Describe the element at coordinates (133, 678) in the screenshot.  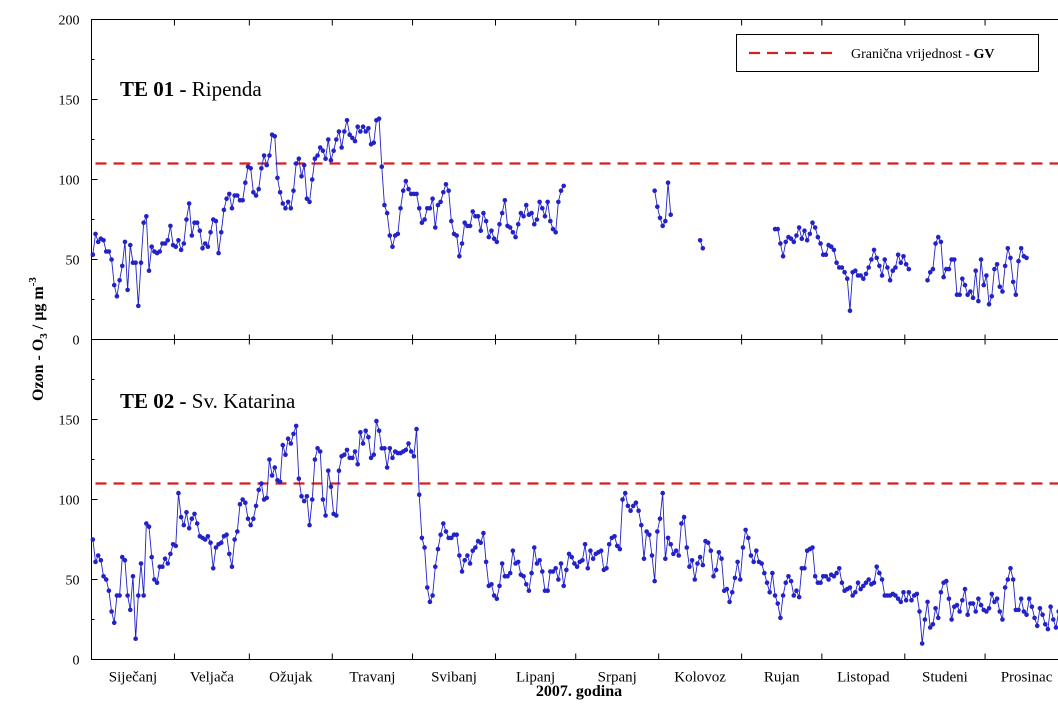
I see `x-tick-label: Siječanj` at that location.